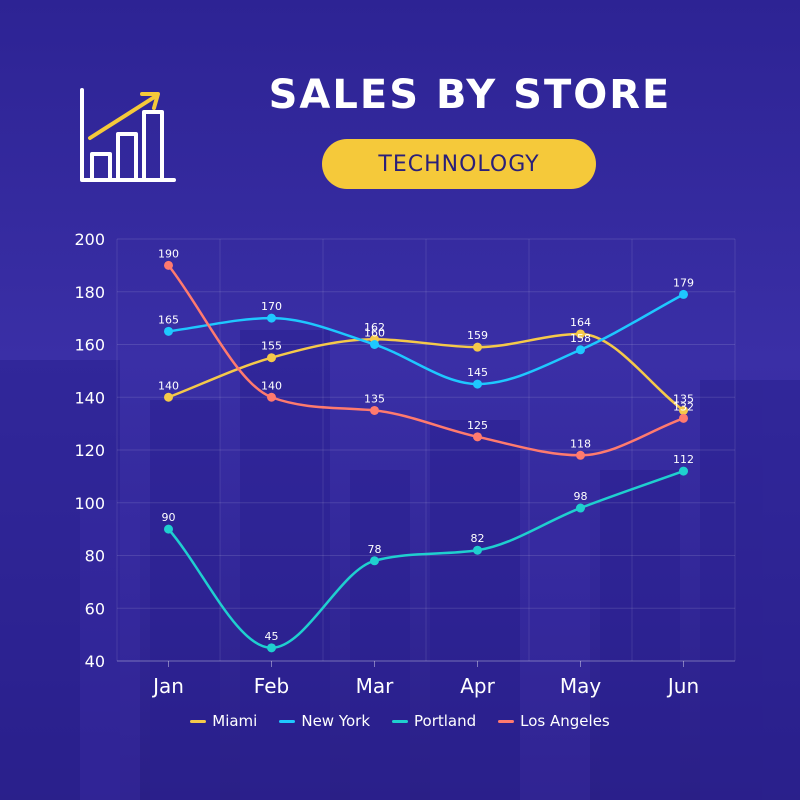 This screenshot has height=800, width=800. I want to click on data-label-new-york: 165, so click(168, 319).